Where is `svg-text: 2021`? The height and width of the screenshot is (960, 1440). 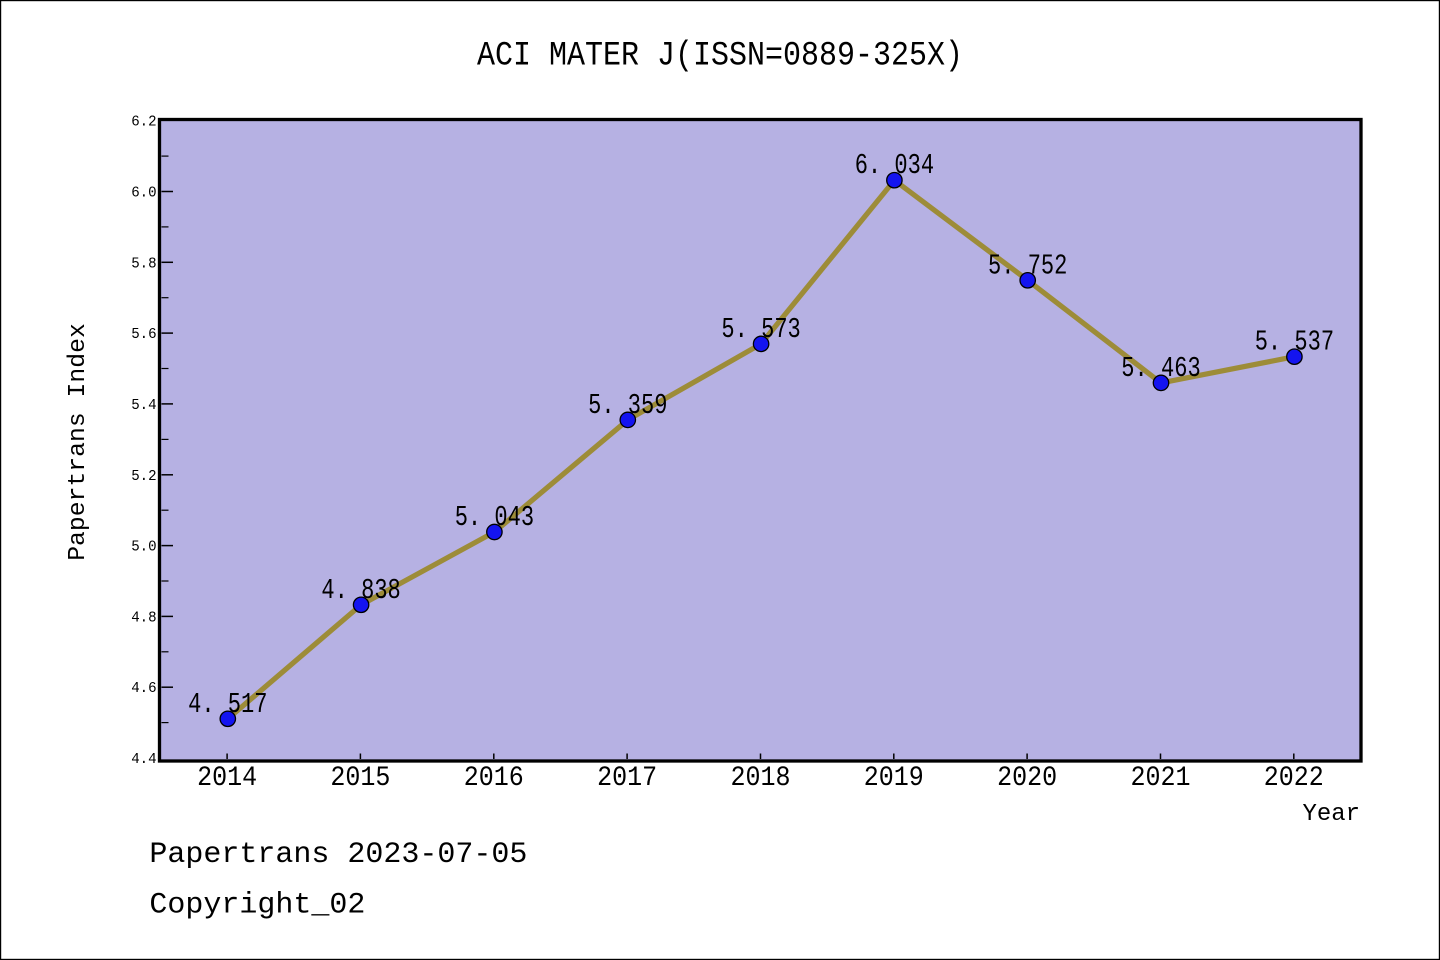 svg-text: 2021 is located at coordinates (1161, 778).